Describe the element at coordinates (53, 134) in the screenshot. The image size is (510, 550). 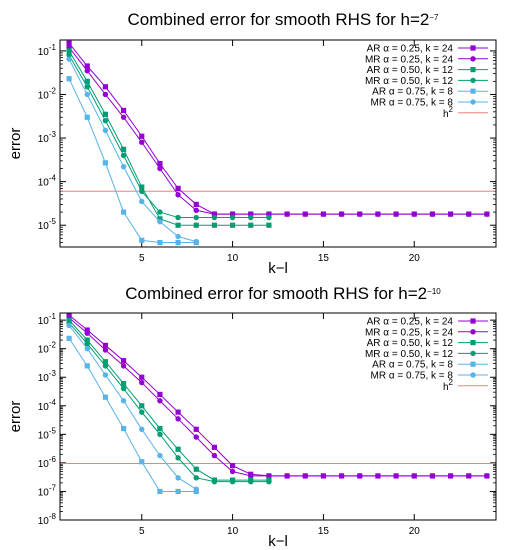
I see `y-tick-label-exponent: -3` at that location.